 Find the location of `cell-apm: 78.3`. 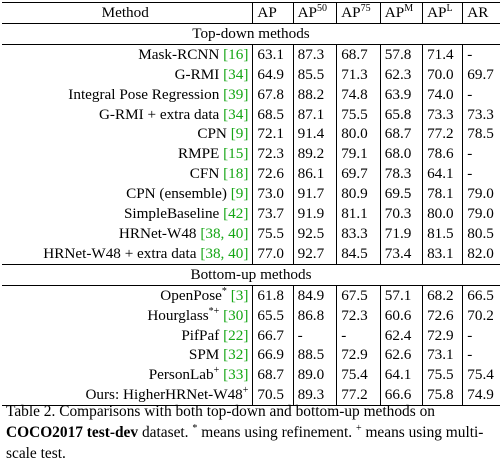

cell-apm: 78.3 is located at coordinates (401, 174).